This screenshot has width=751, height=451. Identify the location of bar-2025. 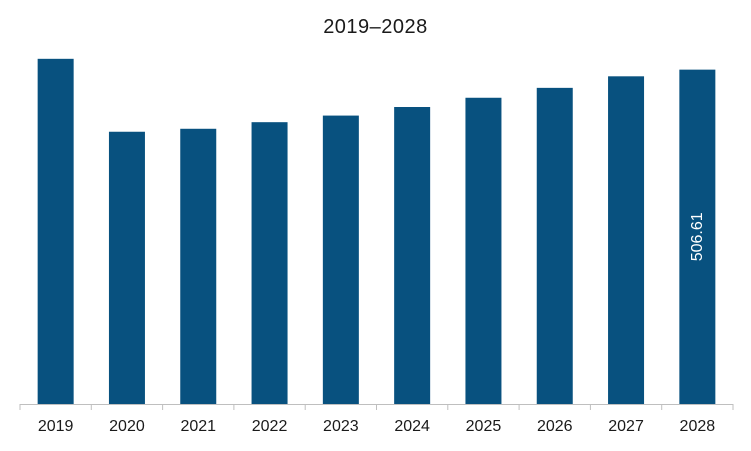
(483, 250).